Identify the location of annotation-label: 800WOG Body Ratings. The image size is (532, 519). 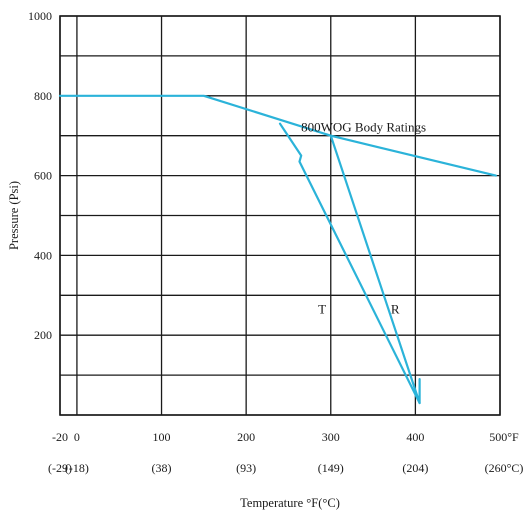
(363, 127).